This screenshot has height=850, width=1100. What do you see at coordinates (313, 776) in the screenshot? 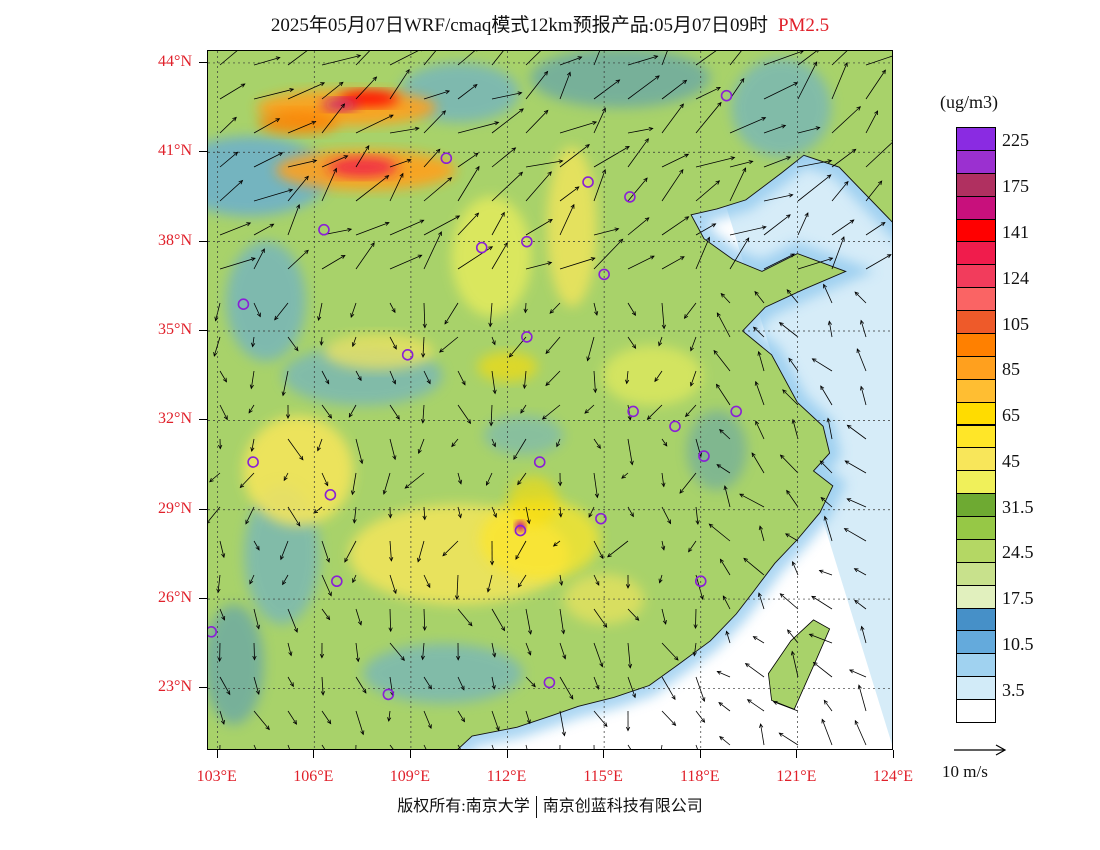
I see `longitude-label: 106°E` at bounding box center [313, 776].